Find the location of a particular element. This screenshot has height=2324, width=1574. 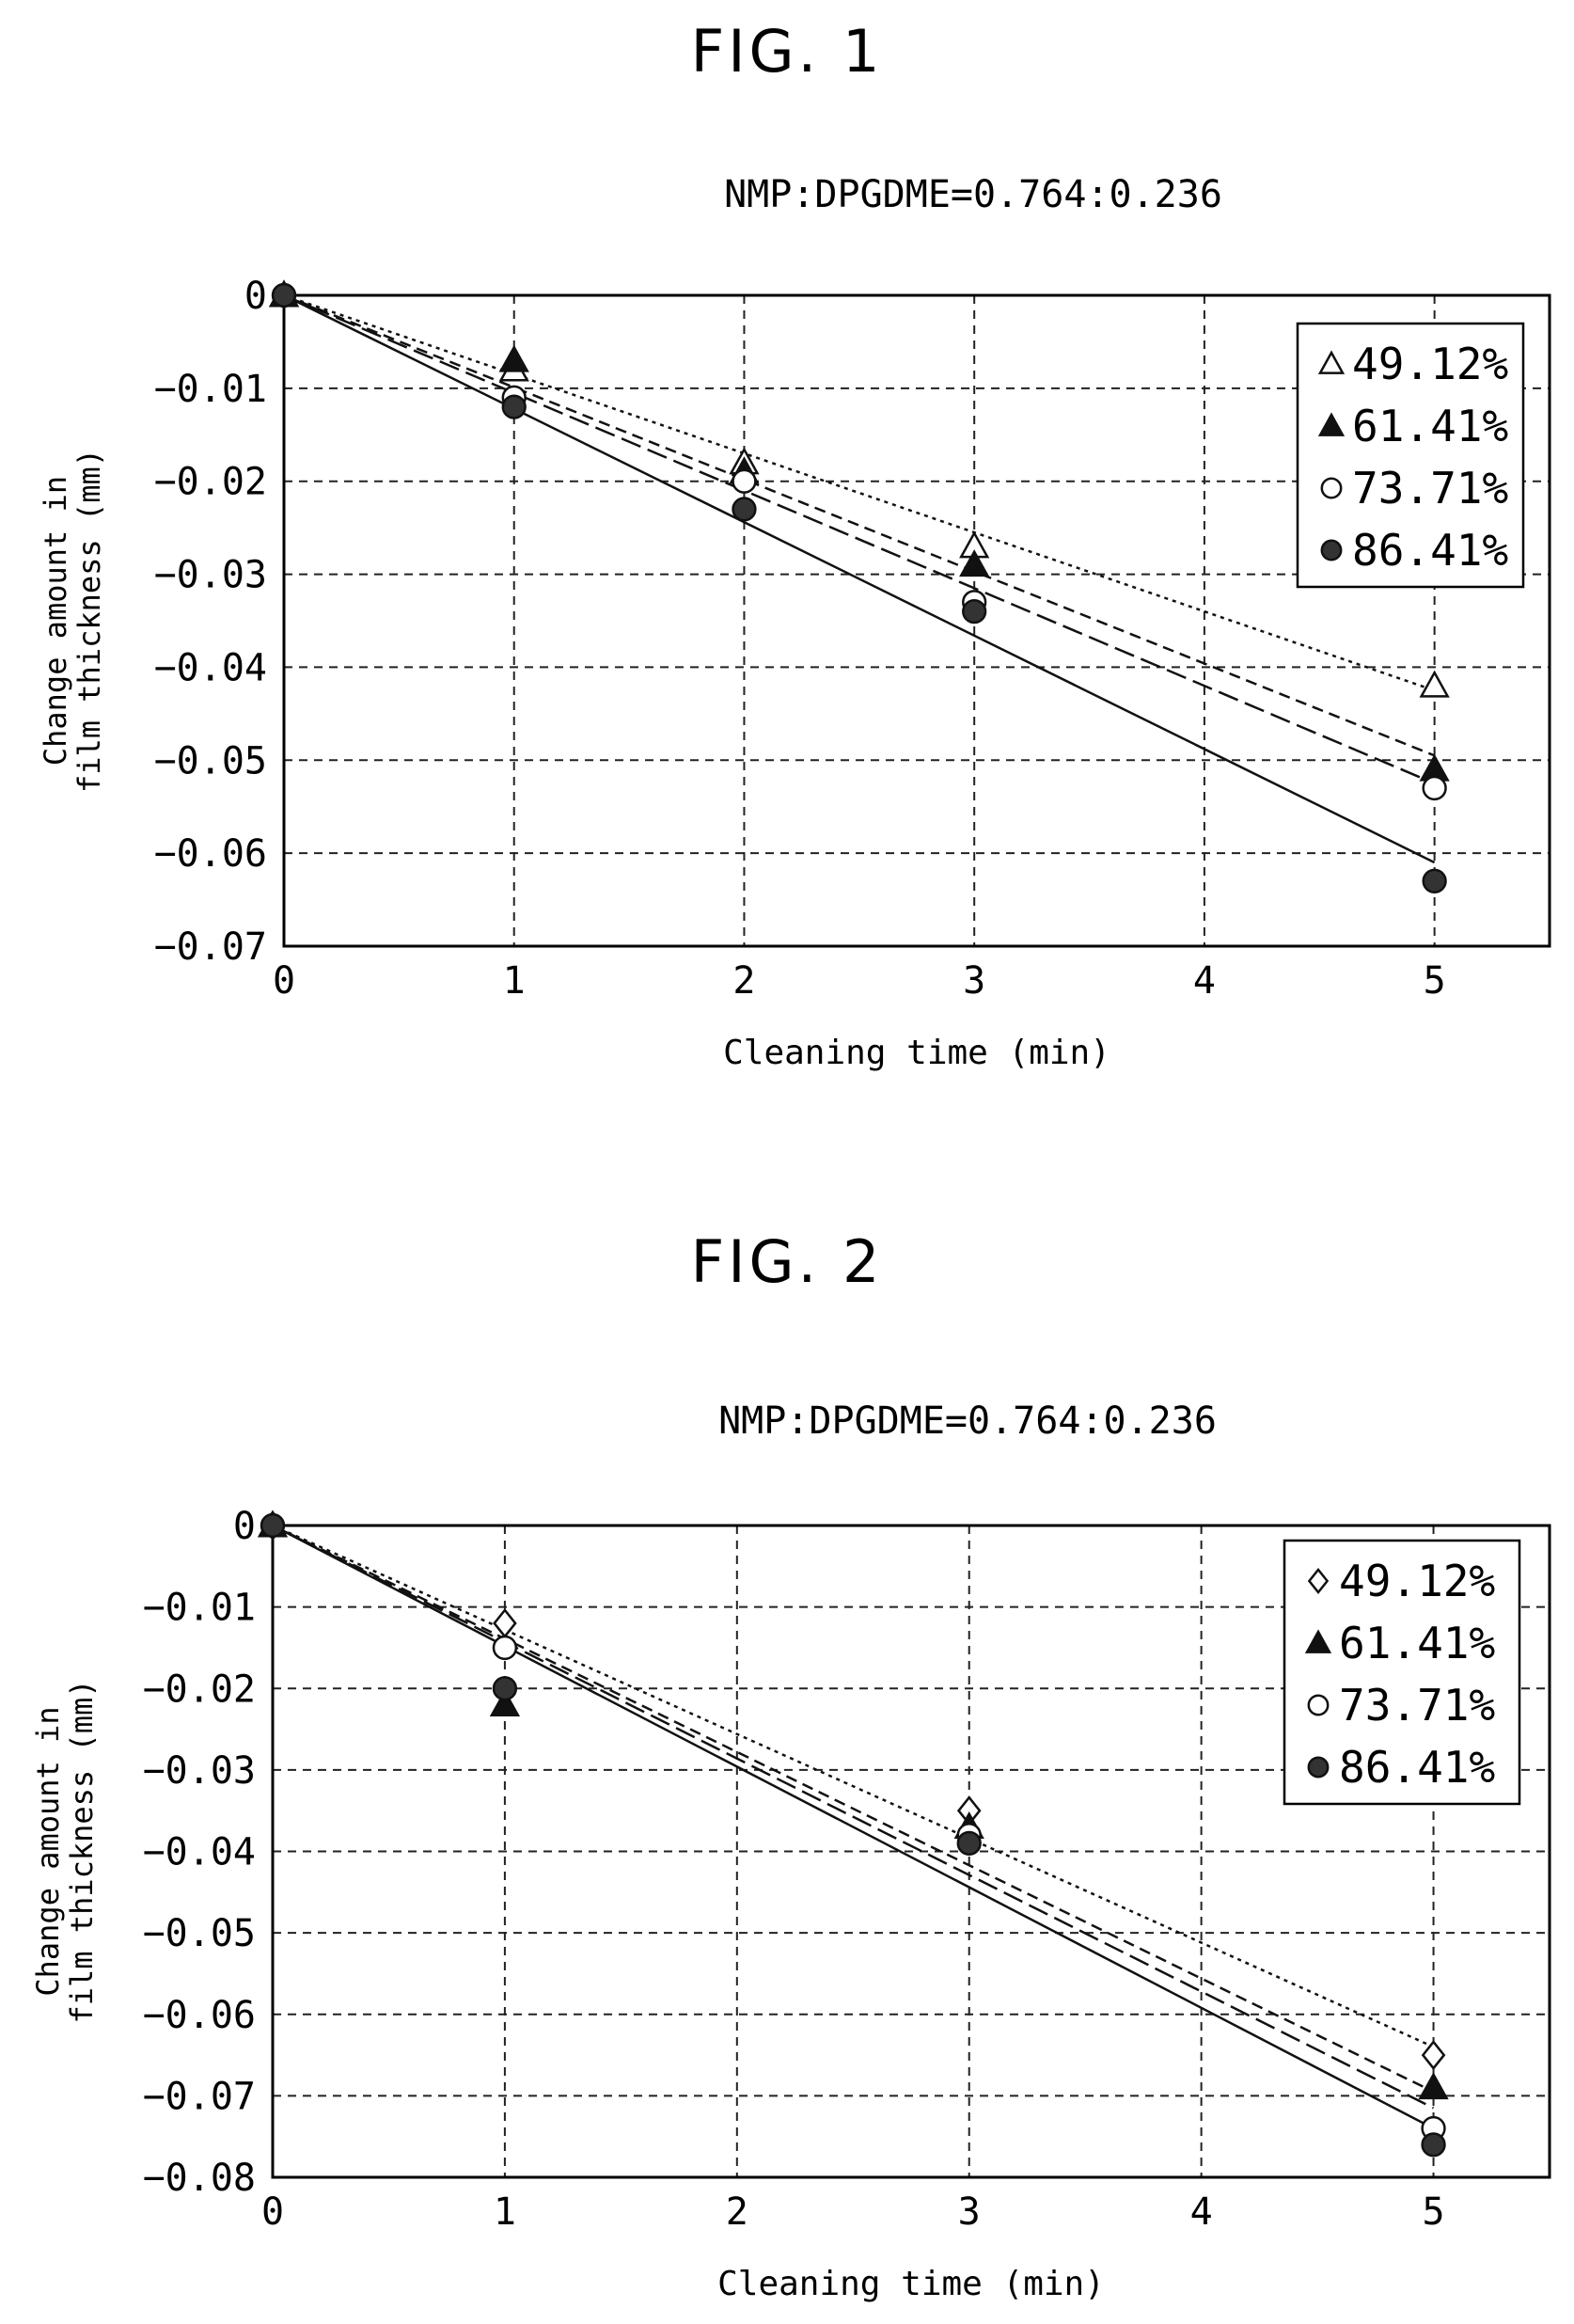

figure-2-label: FIG. 2 is located at coordinates (787, 1261).